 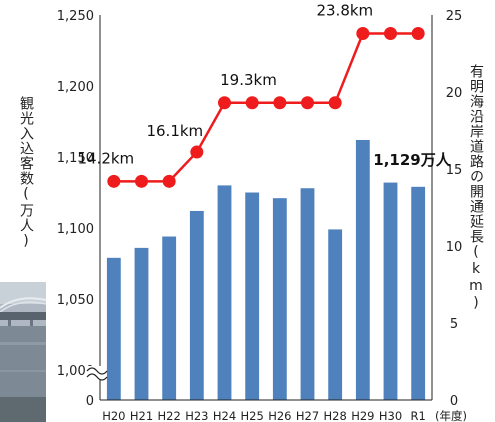 What do you see at coordinates (252, 415) in the screenshot?
I see `x-tick-label: H25` at bounding box center [252, 415].